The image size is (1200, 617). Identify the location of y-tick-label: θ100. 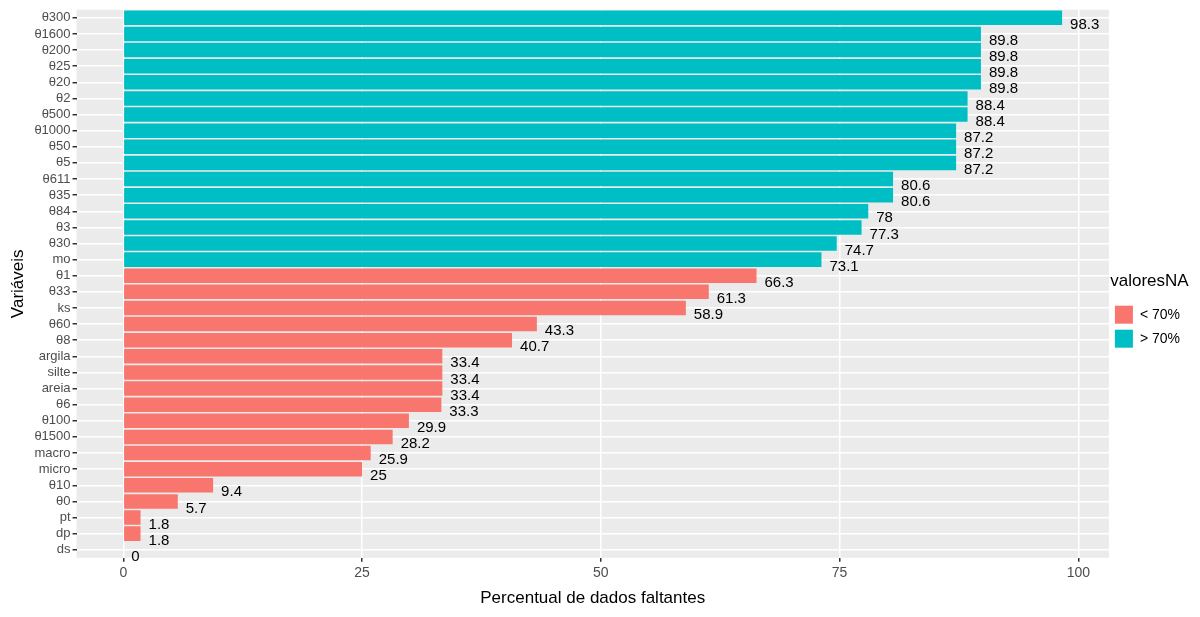
(56, 420).